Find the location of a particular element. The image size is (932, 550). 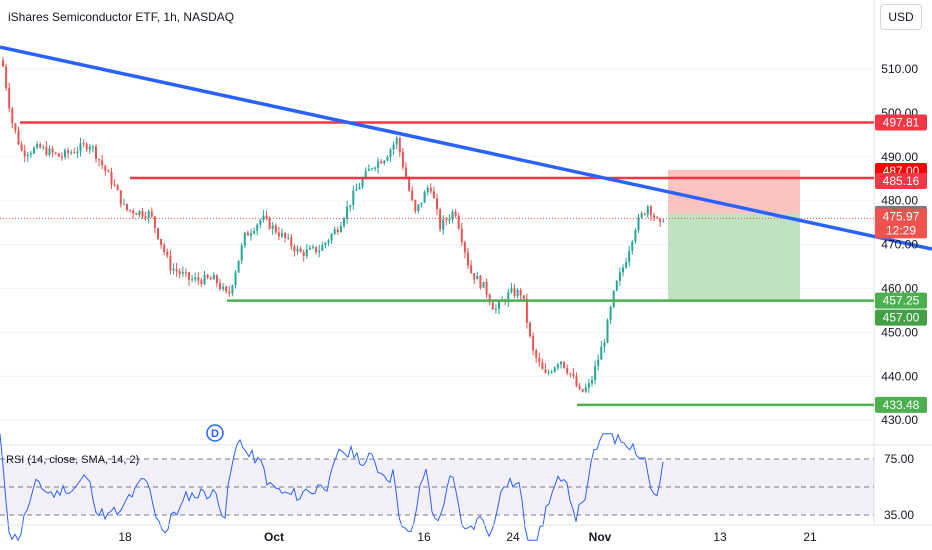

tag-target-level-bg is located at coordinates (901, 317).